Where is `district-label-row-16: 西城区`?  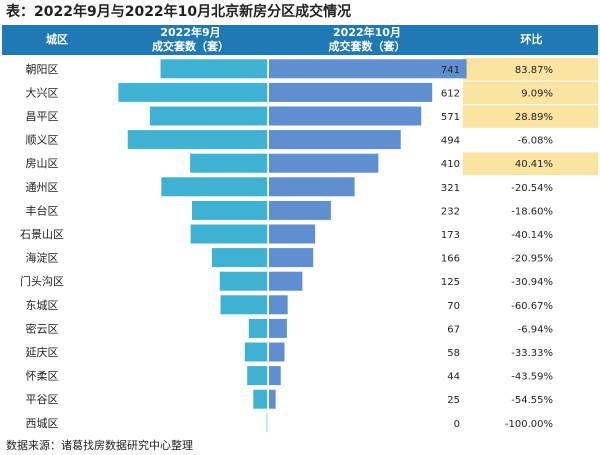
district-label-row-16: 西城区 is located at coordinates (42, 423).